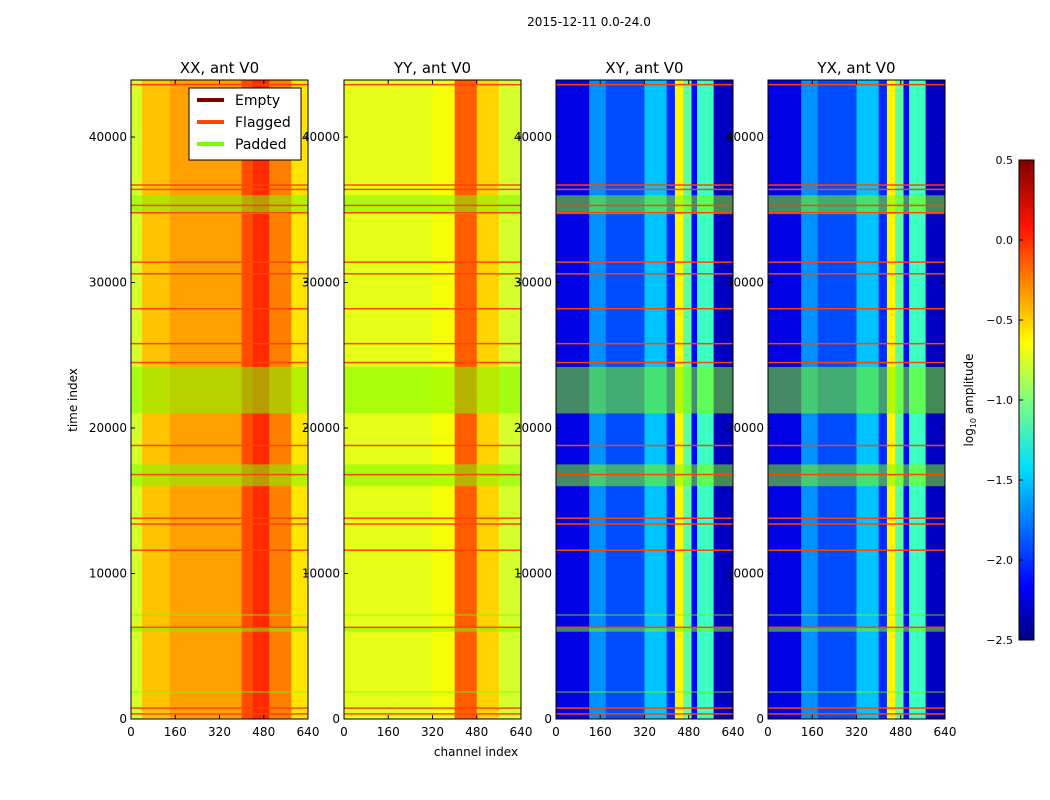  What do you see at coordinates (768, 732) in the screenshot?
I see `x-tick-label: 0` at bounding box center [768, 732].